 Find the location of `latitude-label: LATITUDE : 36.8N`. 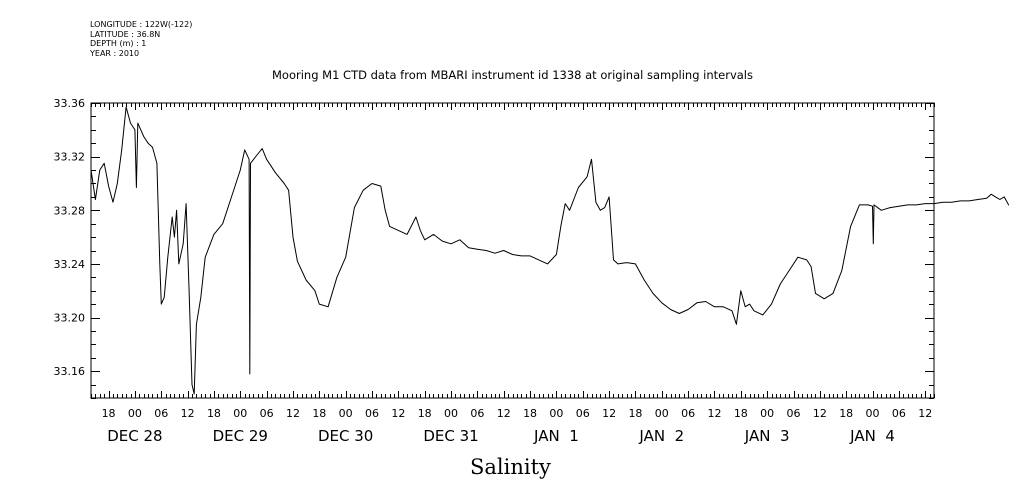

latitude-label: LATITUDE : 36.8N is located at coordinates (125, 34).